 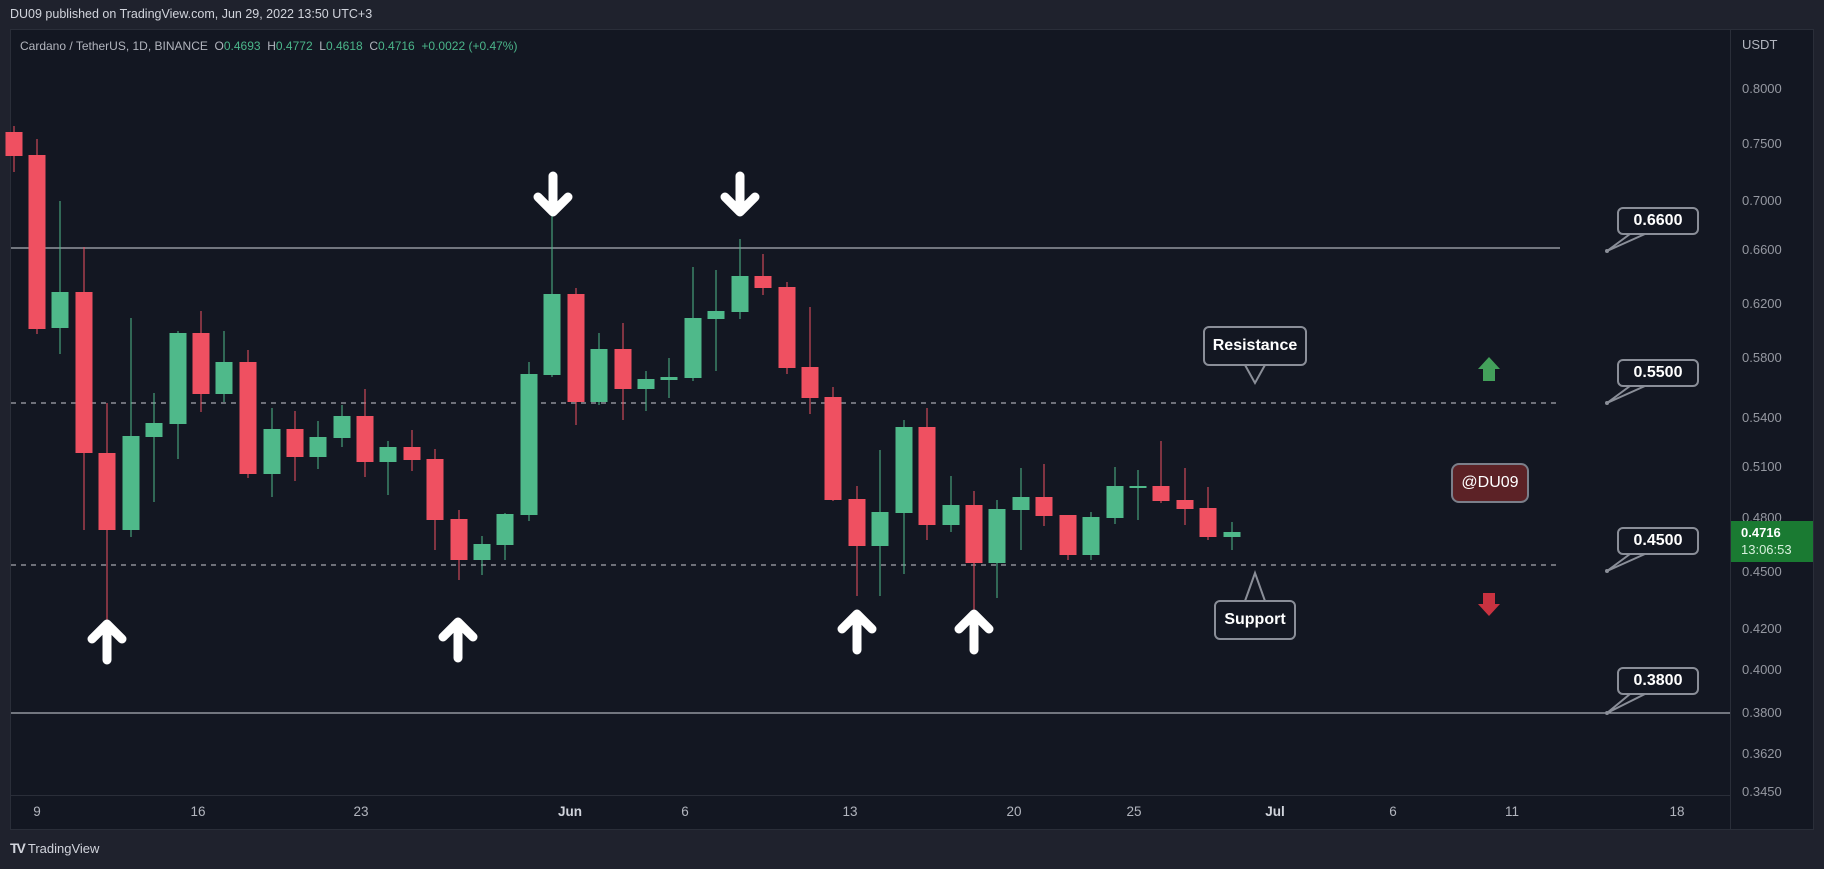 What do you see at coordinates (37, 811) in the screenshot?
I see `time-tick-label: 9` at bounding box center [37, 811].